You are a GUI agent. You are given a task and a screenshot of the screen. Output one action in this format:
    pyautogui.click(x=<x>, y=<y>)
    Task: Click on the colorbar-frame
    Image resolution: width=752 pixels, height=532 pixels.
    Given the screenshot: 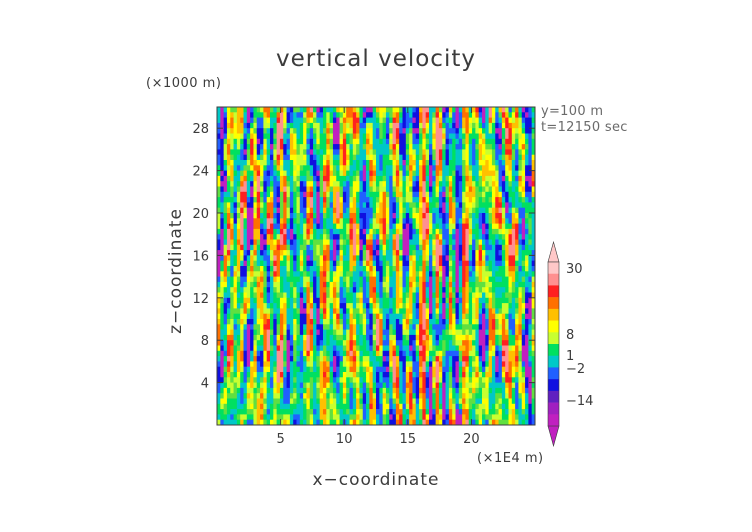 What is the action you would take?
    pyautogui.click(x=553, y=344)
    